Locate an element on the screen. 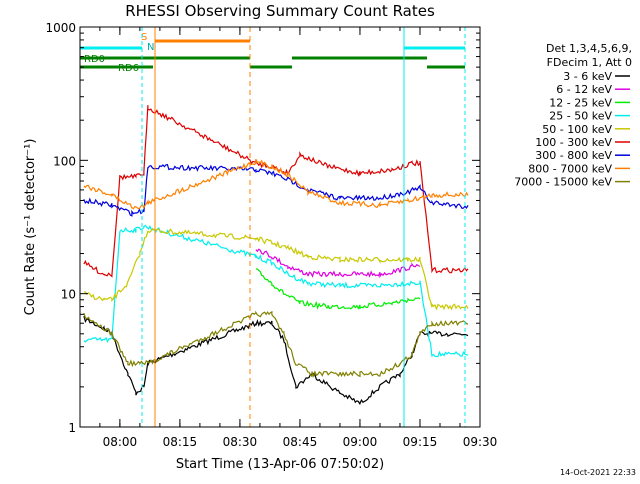  legend-label-5: 100 - 300 keV is located at coordinates (573, 142).